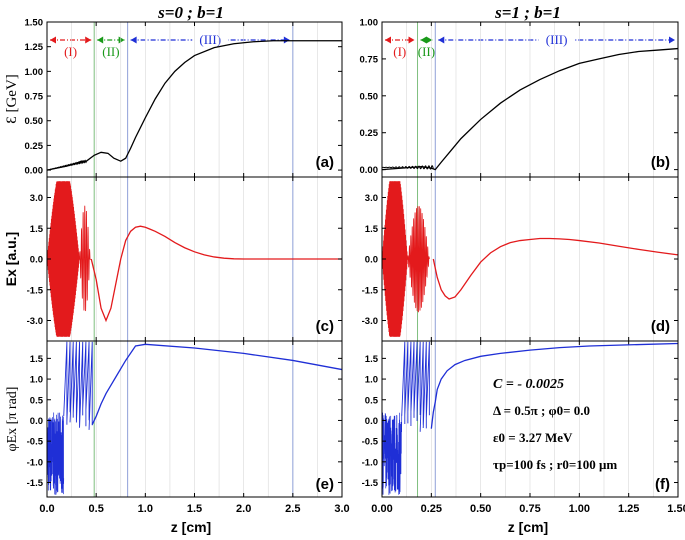 This screenshot has width=685, height=540. I want to click on panel-f-yticks: -1.5 -1.0 -0.5 0.0 0.5 1.0 1.5, so click(520, 421).